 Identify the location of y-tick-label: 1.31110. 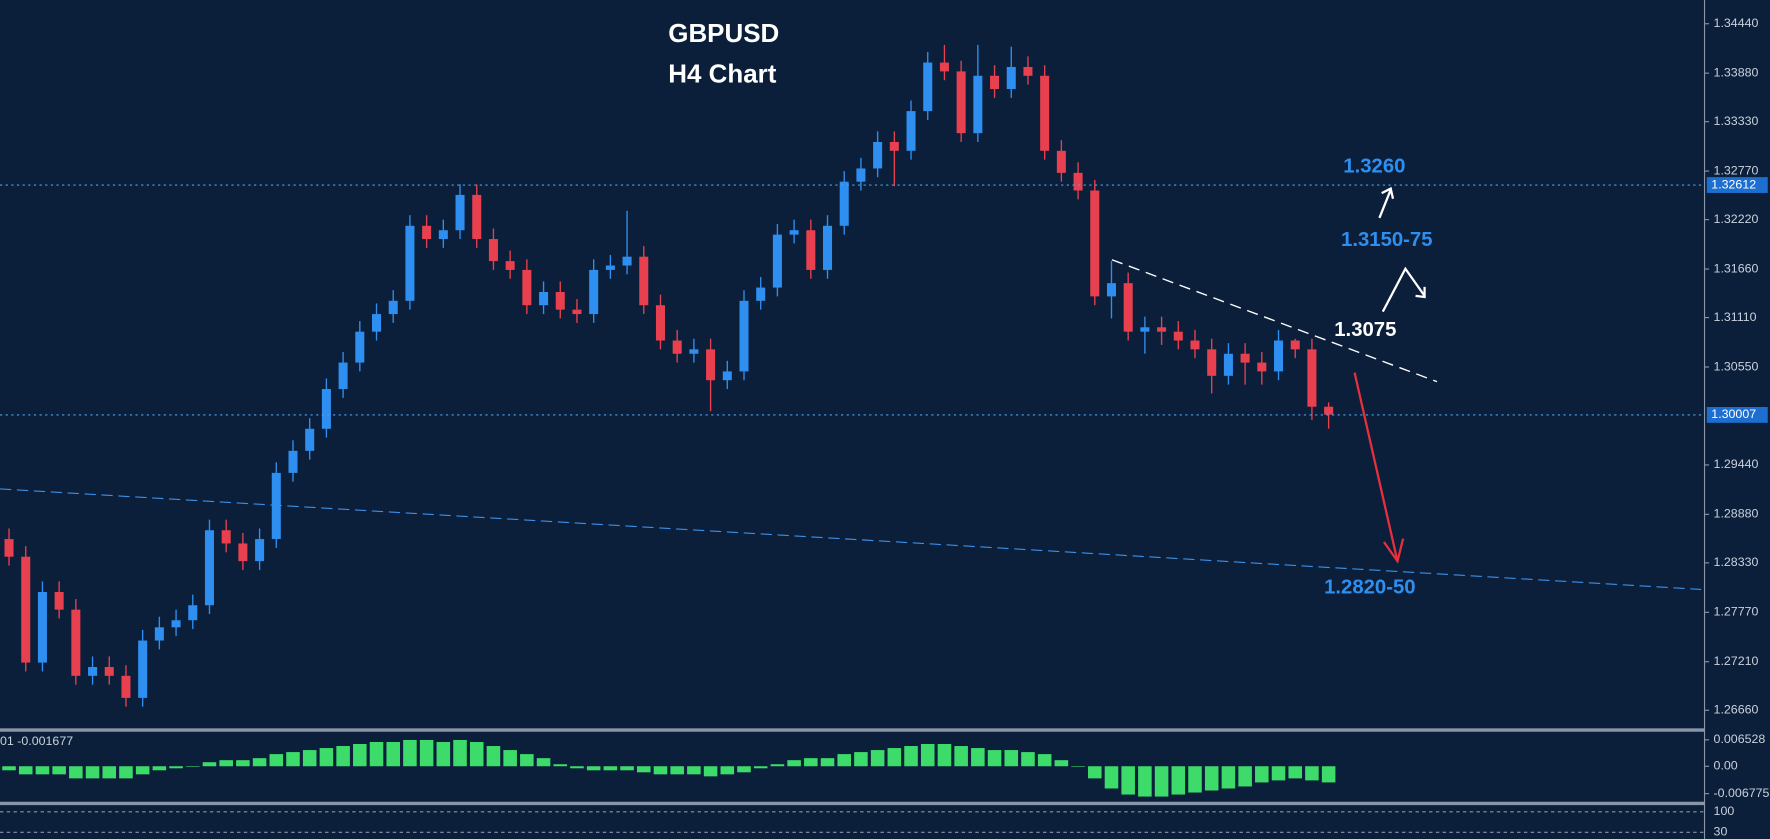
(1735, 317).